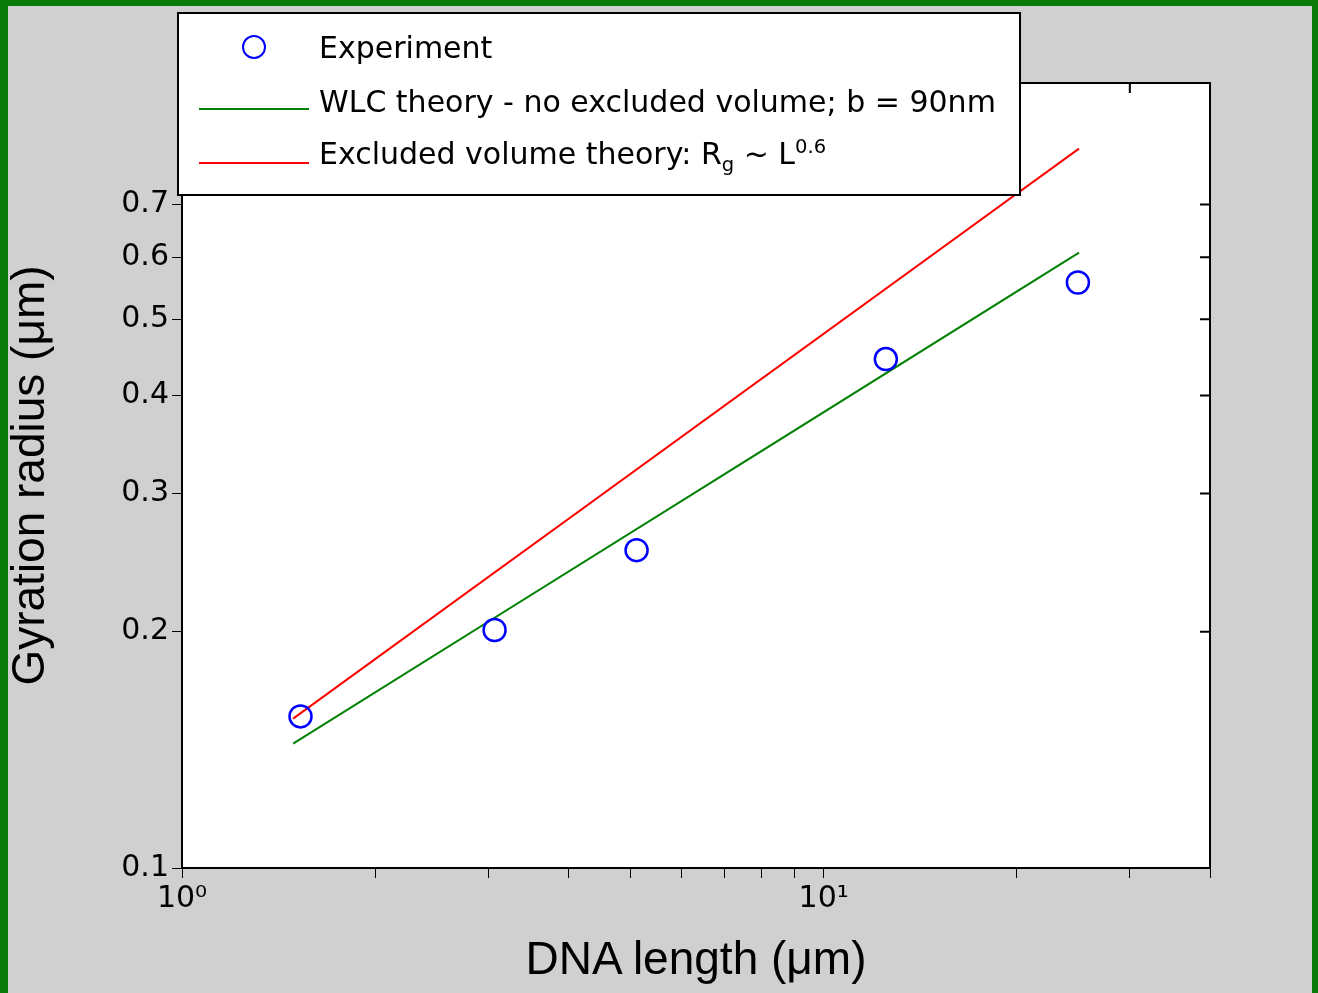 The width and height of the screenshot is (1318, 993). I want to click on x-tick-label: 10¹, so click(823, 896).